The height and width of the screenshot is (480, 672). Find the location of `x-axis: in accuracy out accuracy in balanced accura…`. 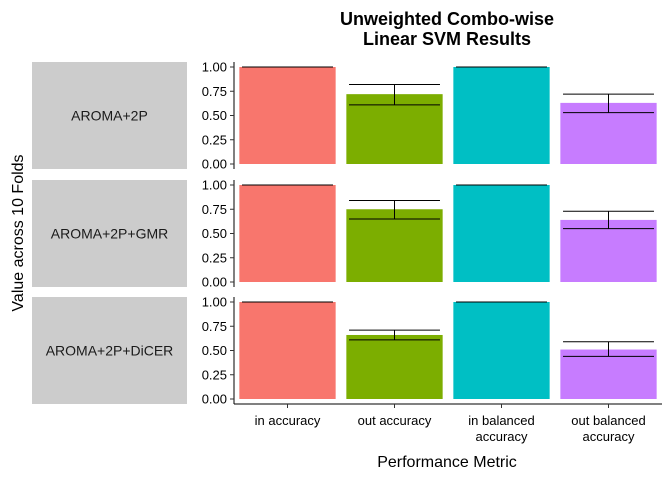

x-axis: in accuracy out accuracy in balanced accura… is located at coordinates (448, 423).